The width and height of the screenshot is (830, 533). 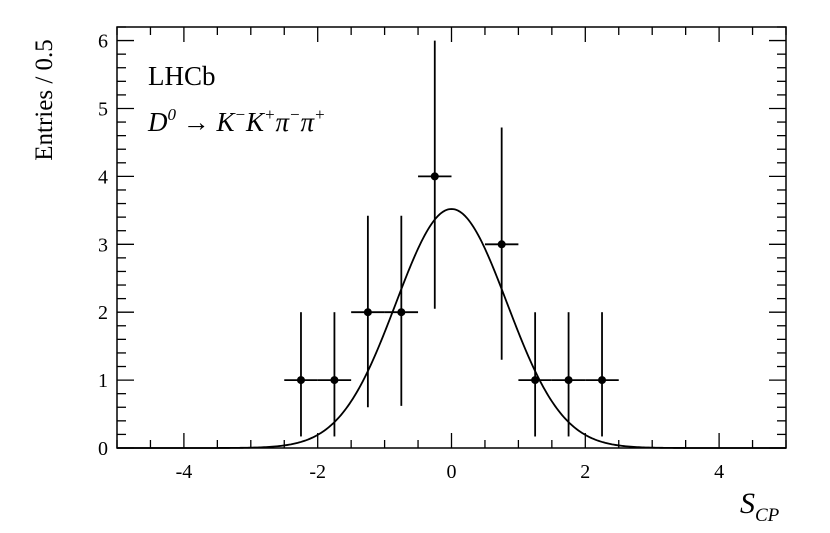 I want to click on y-tick-label: 0, so click(x=103, y=449).